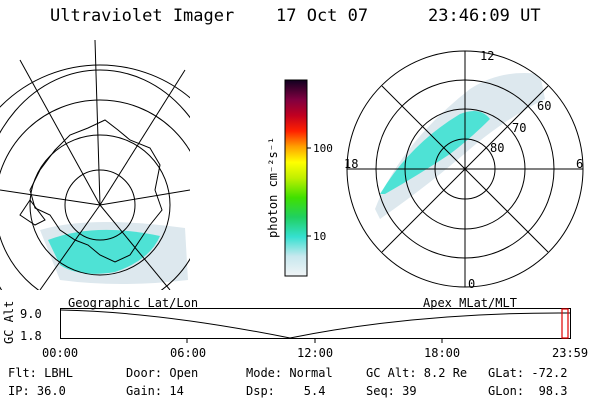  What do you see at coordinates (133, 303) in the screenshot?
I see `geographic-label: Geographic Lat/Lon` at bounding box center [133, 303].